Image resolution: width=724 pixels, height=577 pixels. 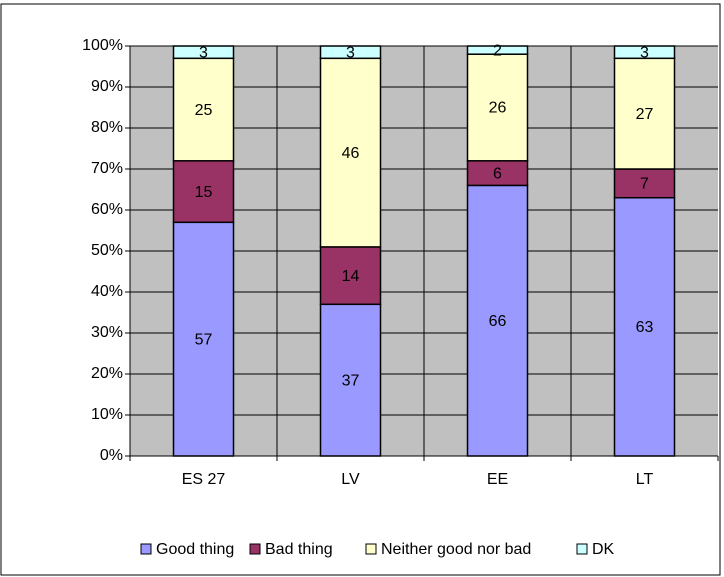 I want to click on legend-label: Bad thing, so click(x=299, y=549).